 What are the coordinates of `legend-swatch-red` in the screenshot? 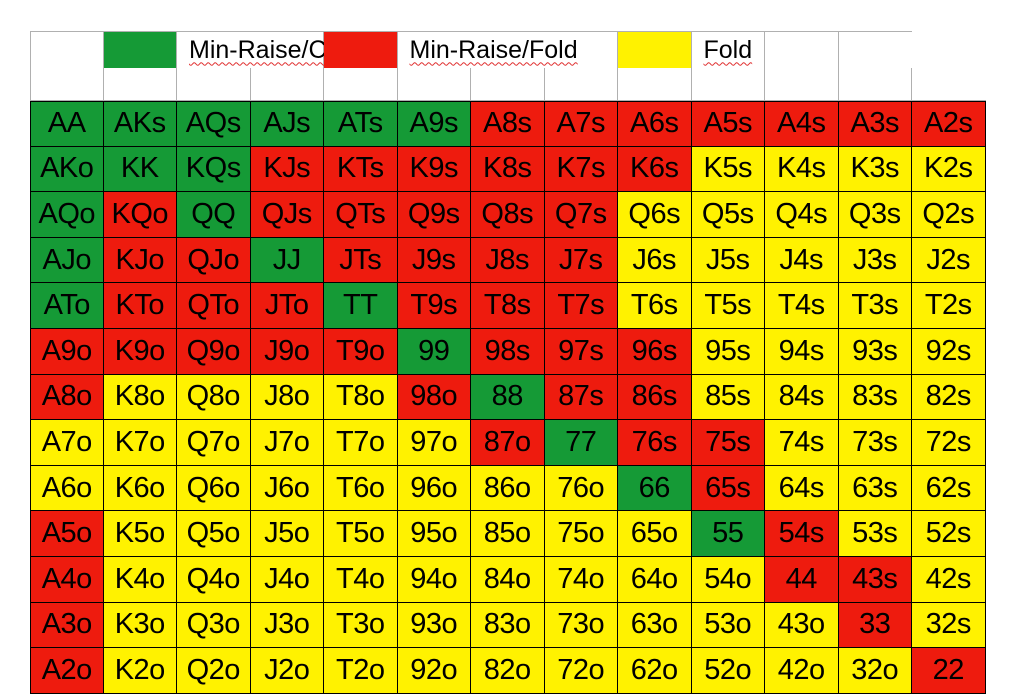 It's located at (361, 50).